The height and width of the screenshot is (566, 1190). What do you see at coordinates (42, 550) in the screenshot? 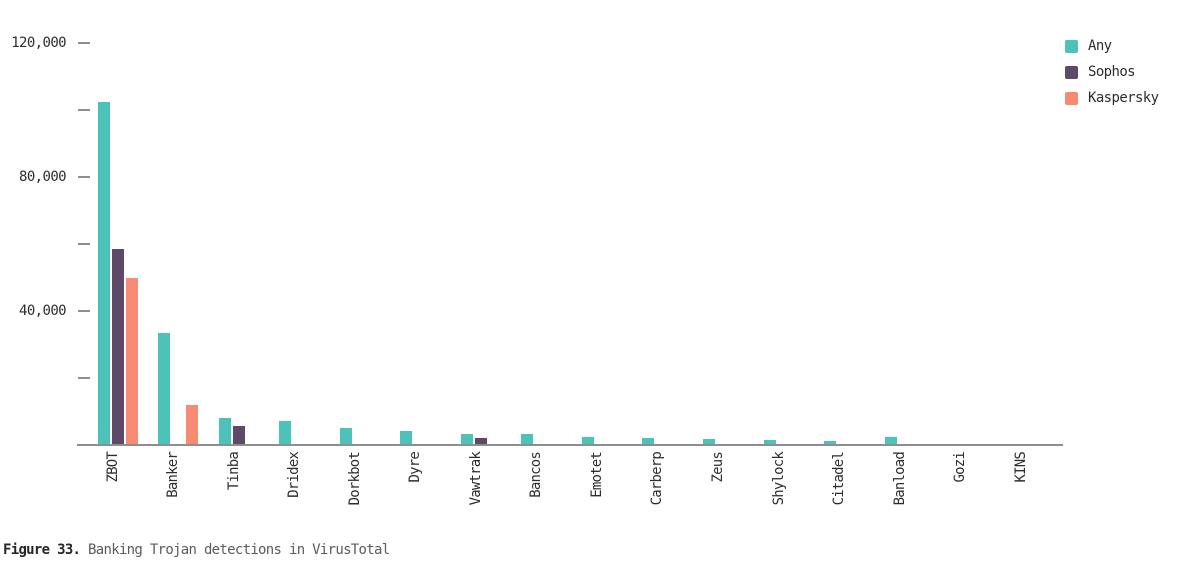
I see `caption-prefix: Figure 33.` at bounding box center [42, 550].